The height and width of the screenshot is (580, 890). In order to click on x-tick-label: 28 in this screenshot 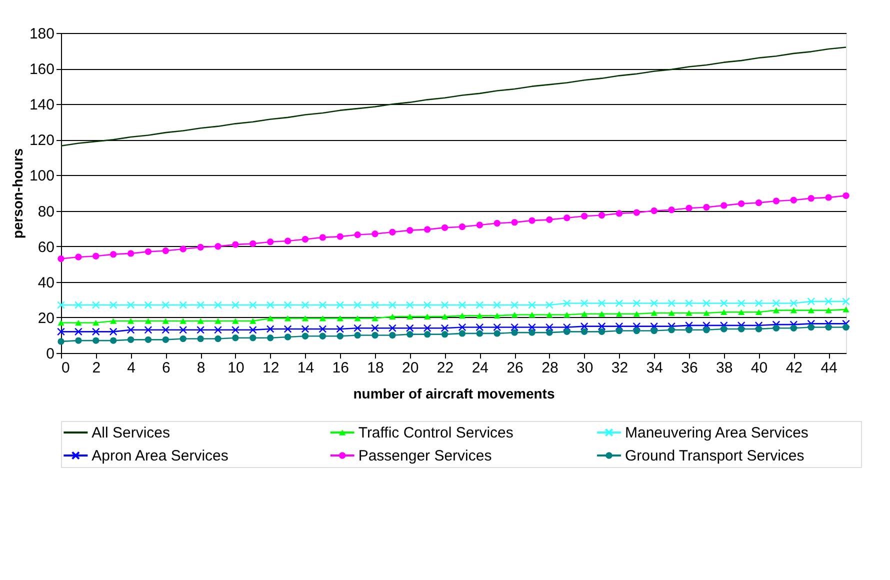, I will do `click(550, 368)`.